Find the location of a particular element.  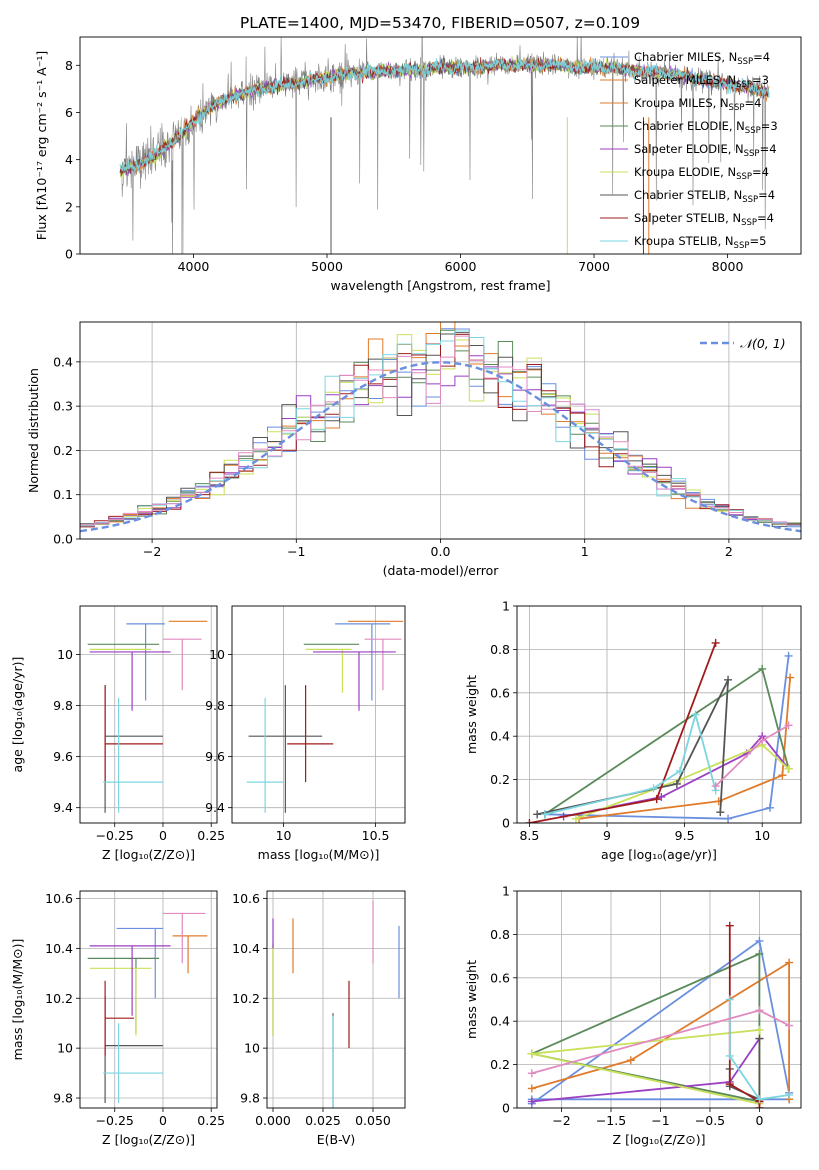

mass-weight-vs-age-frame is located at coordinates (659, 714).